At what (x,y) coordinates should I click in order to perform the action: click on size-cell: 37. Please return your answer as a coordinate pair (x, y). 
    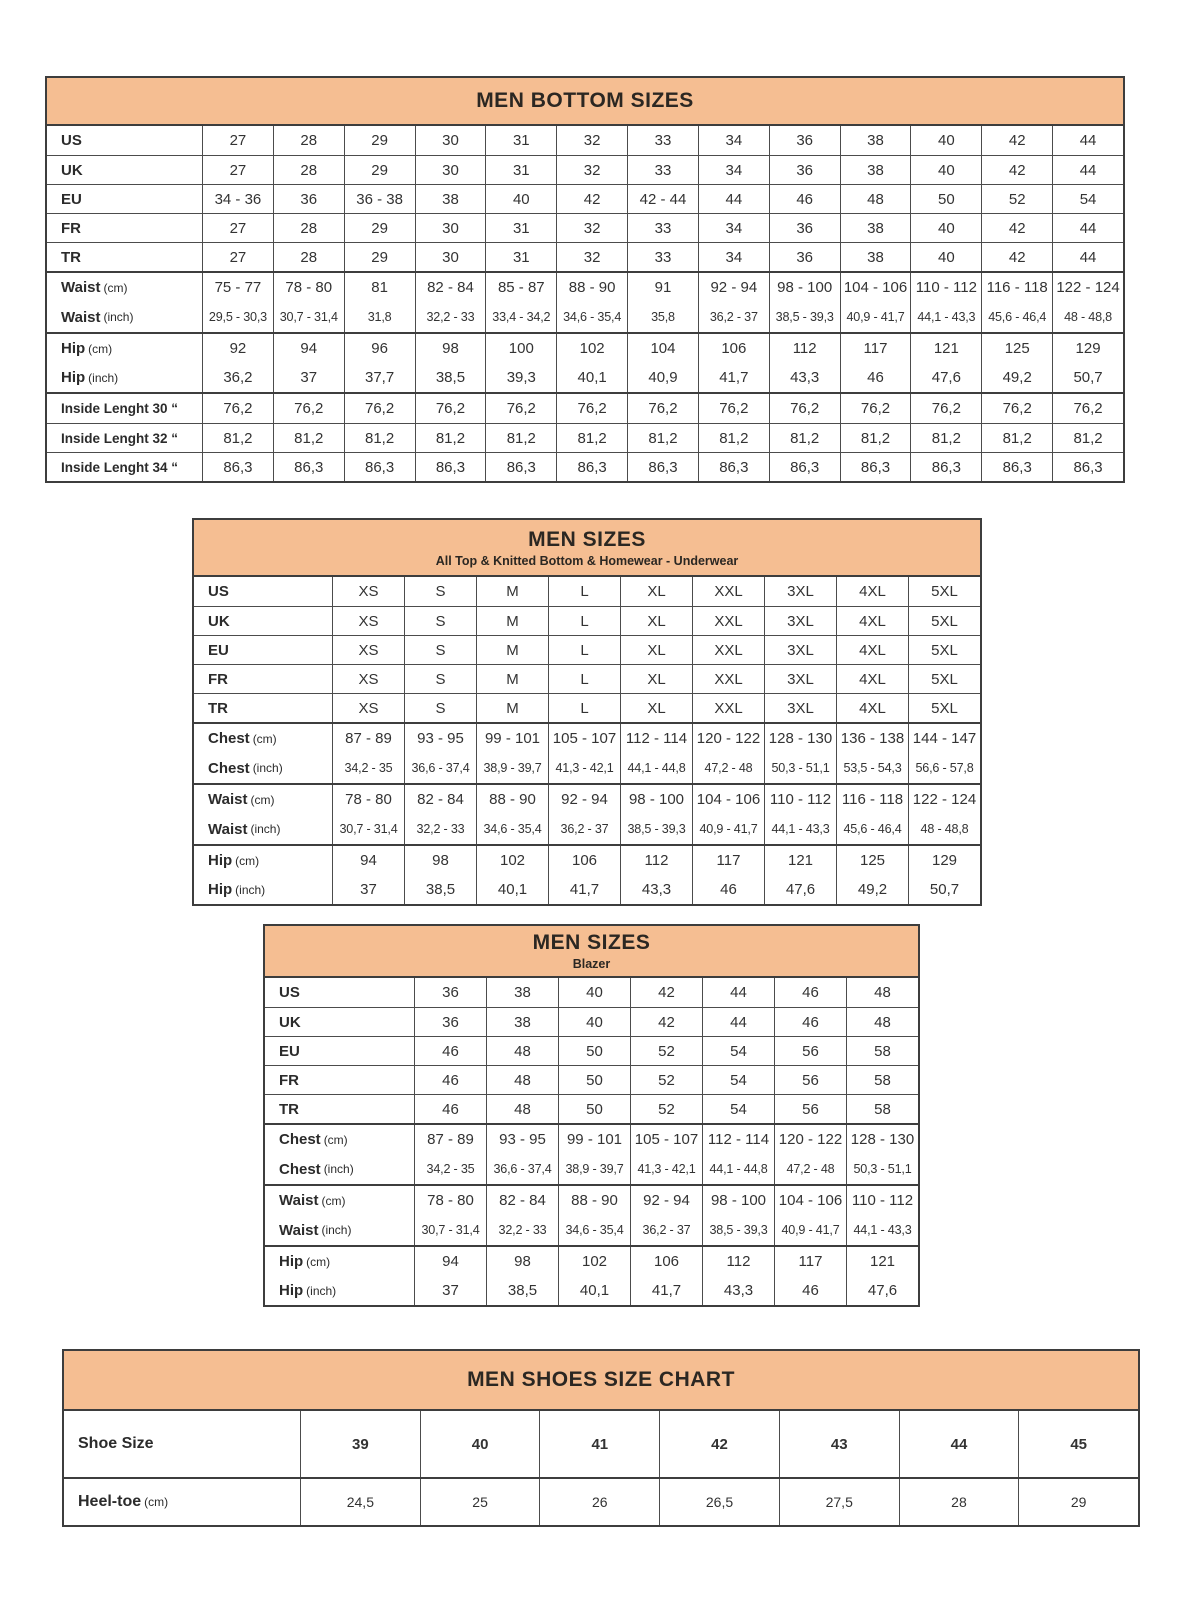
    Looking at the image, I should click on (308, 377).